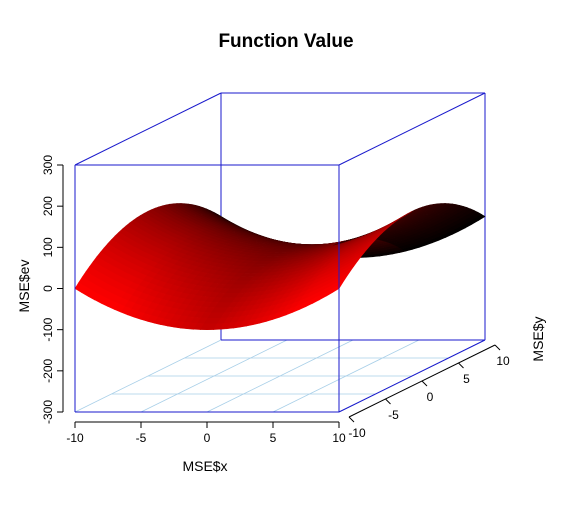 Image resolution: width=576 pixels, height=524 pixels. I want to click on z-tick-label: -200, so click(48, 371).